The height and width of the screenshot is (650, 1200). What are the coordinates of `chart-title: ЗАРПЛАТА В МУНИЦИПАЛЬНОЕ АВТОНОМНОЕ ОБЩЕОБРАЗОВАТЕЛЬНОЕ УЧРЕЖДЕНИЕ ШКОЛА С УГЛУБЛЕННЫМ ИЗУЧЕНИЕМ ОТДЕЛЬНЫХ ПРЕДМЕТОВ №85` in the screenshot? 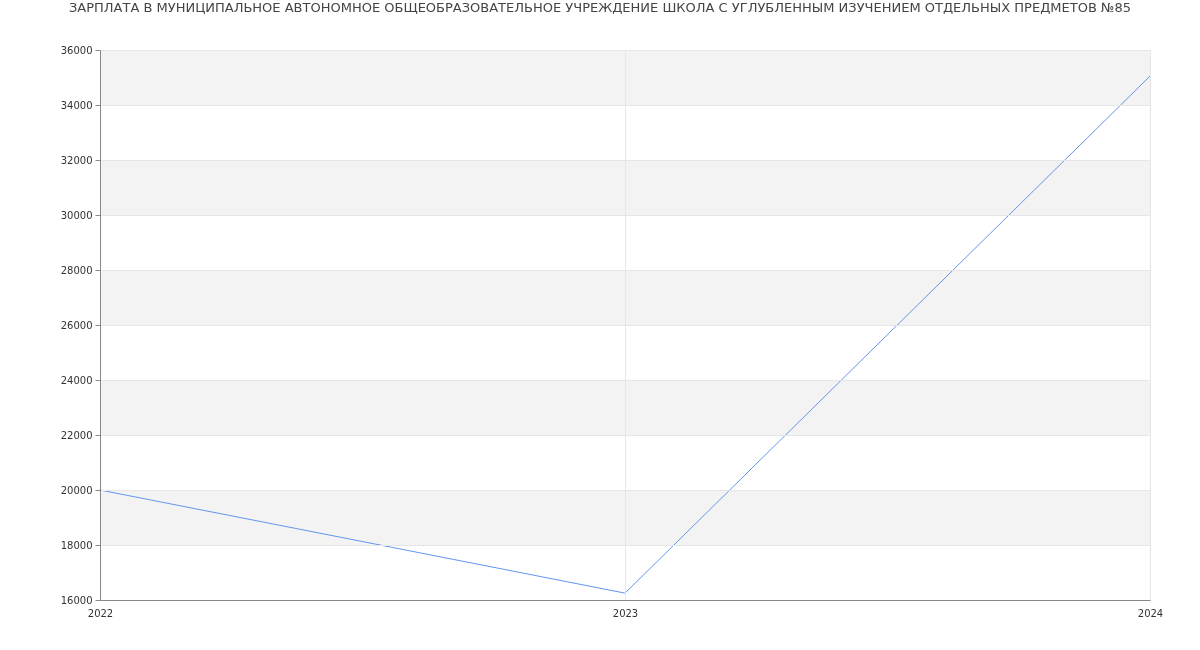 It's located at (600, 7).